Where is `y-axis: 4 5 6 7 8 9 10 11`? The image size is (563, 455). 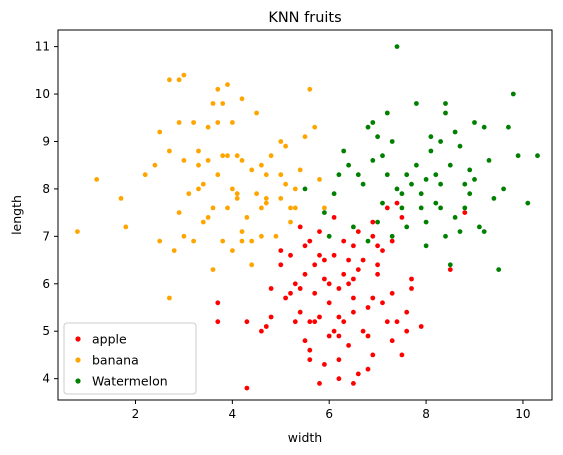
y-axis: 4 5 6 7 8 9 10 11 is located at coordinates (46, 213).